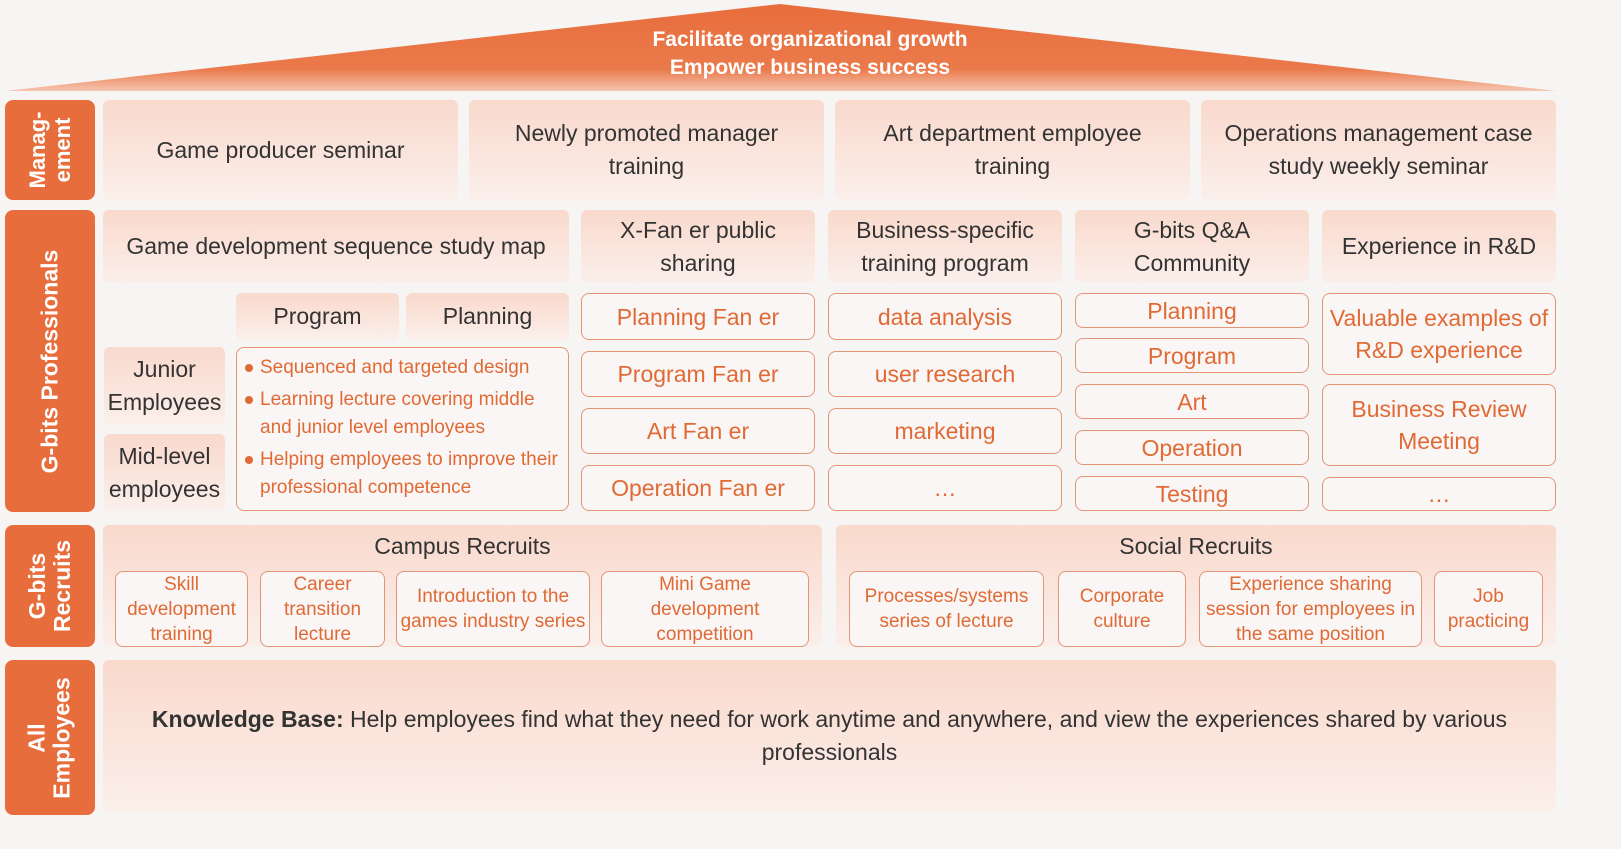  Describe the element at coordinates (945, 246) in the screenshot. I see `prof-header: Business-specific training program` at that location.